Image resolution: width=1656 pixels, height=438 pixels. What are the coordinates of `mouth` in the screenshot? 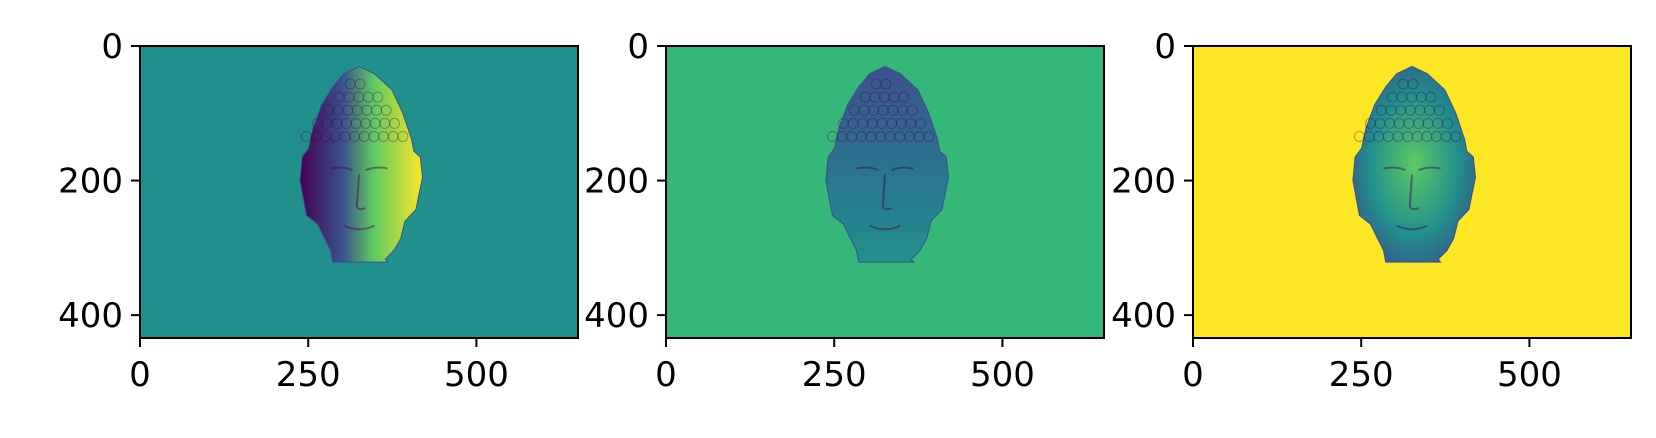 It's located at (885, 227).